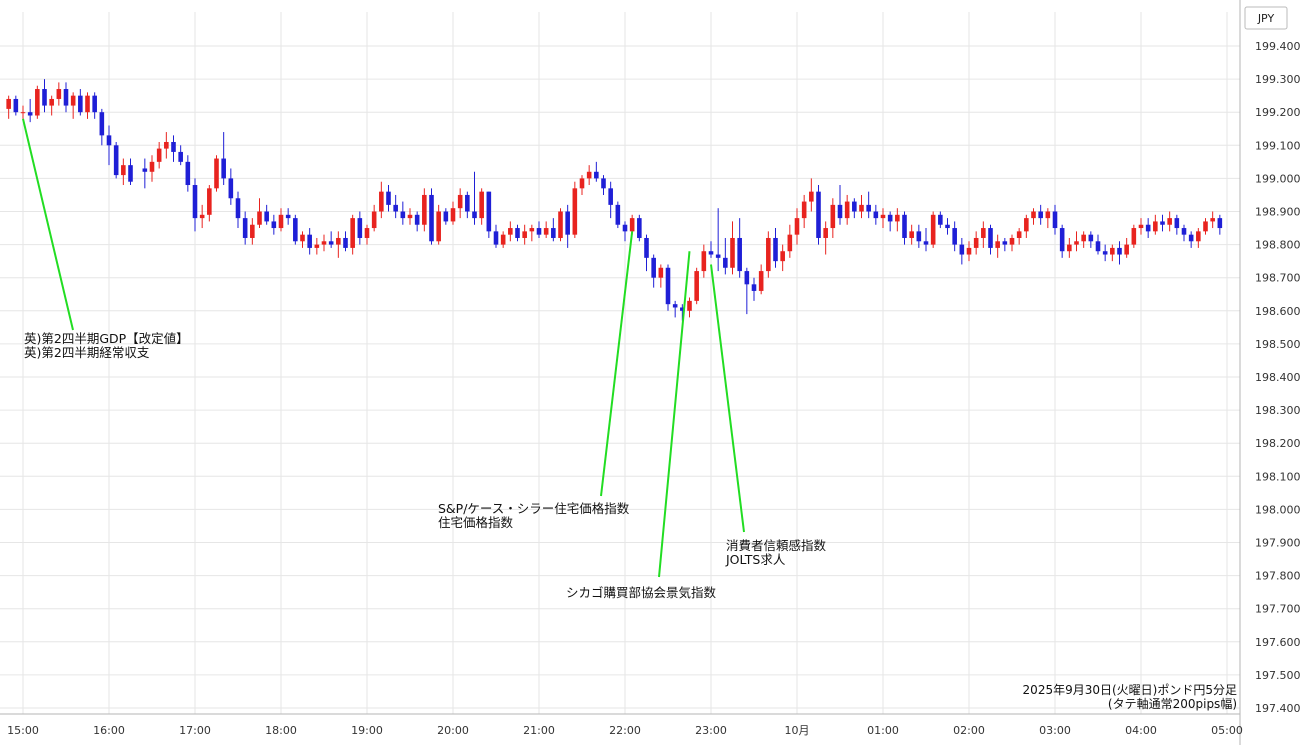 This screenshot has height=745, width=1300. I want to click on y-tick-label: 199.000, so click(1277, 178).